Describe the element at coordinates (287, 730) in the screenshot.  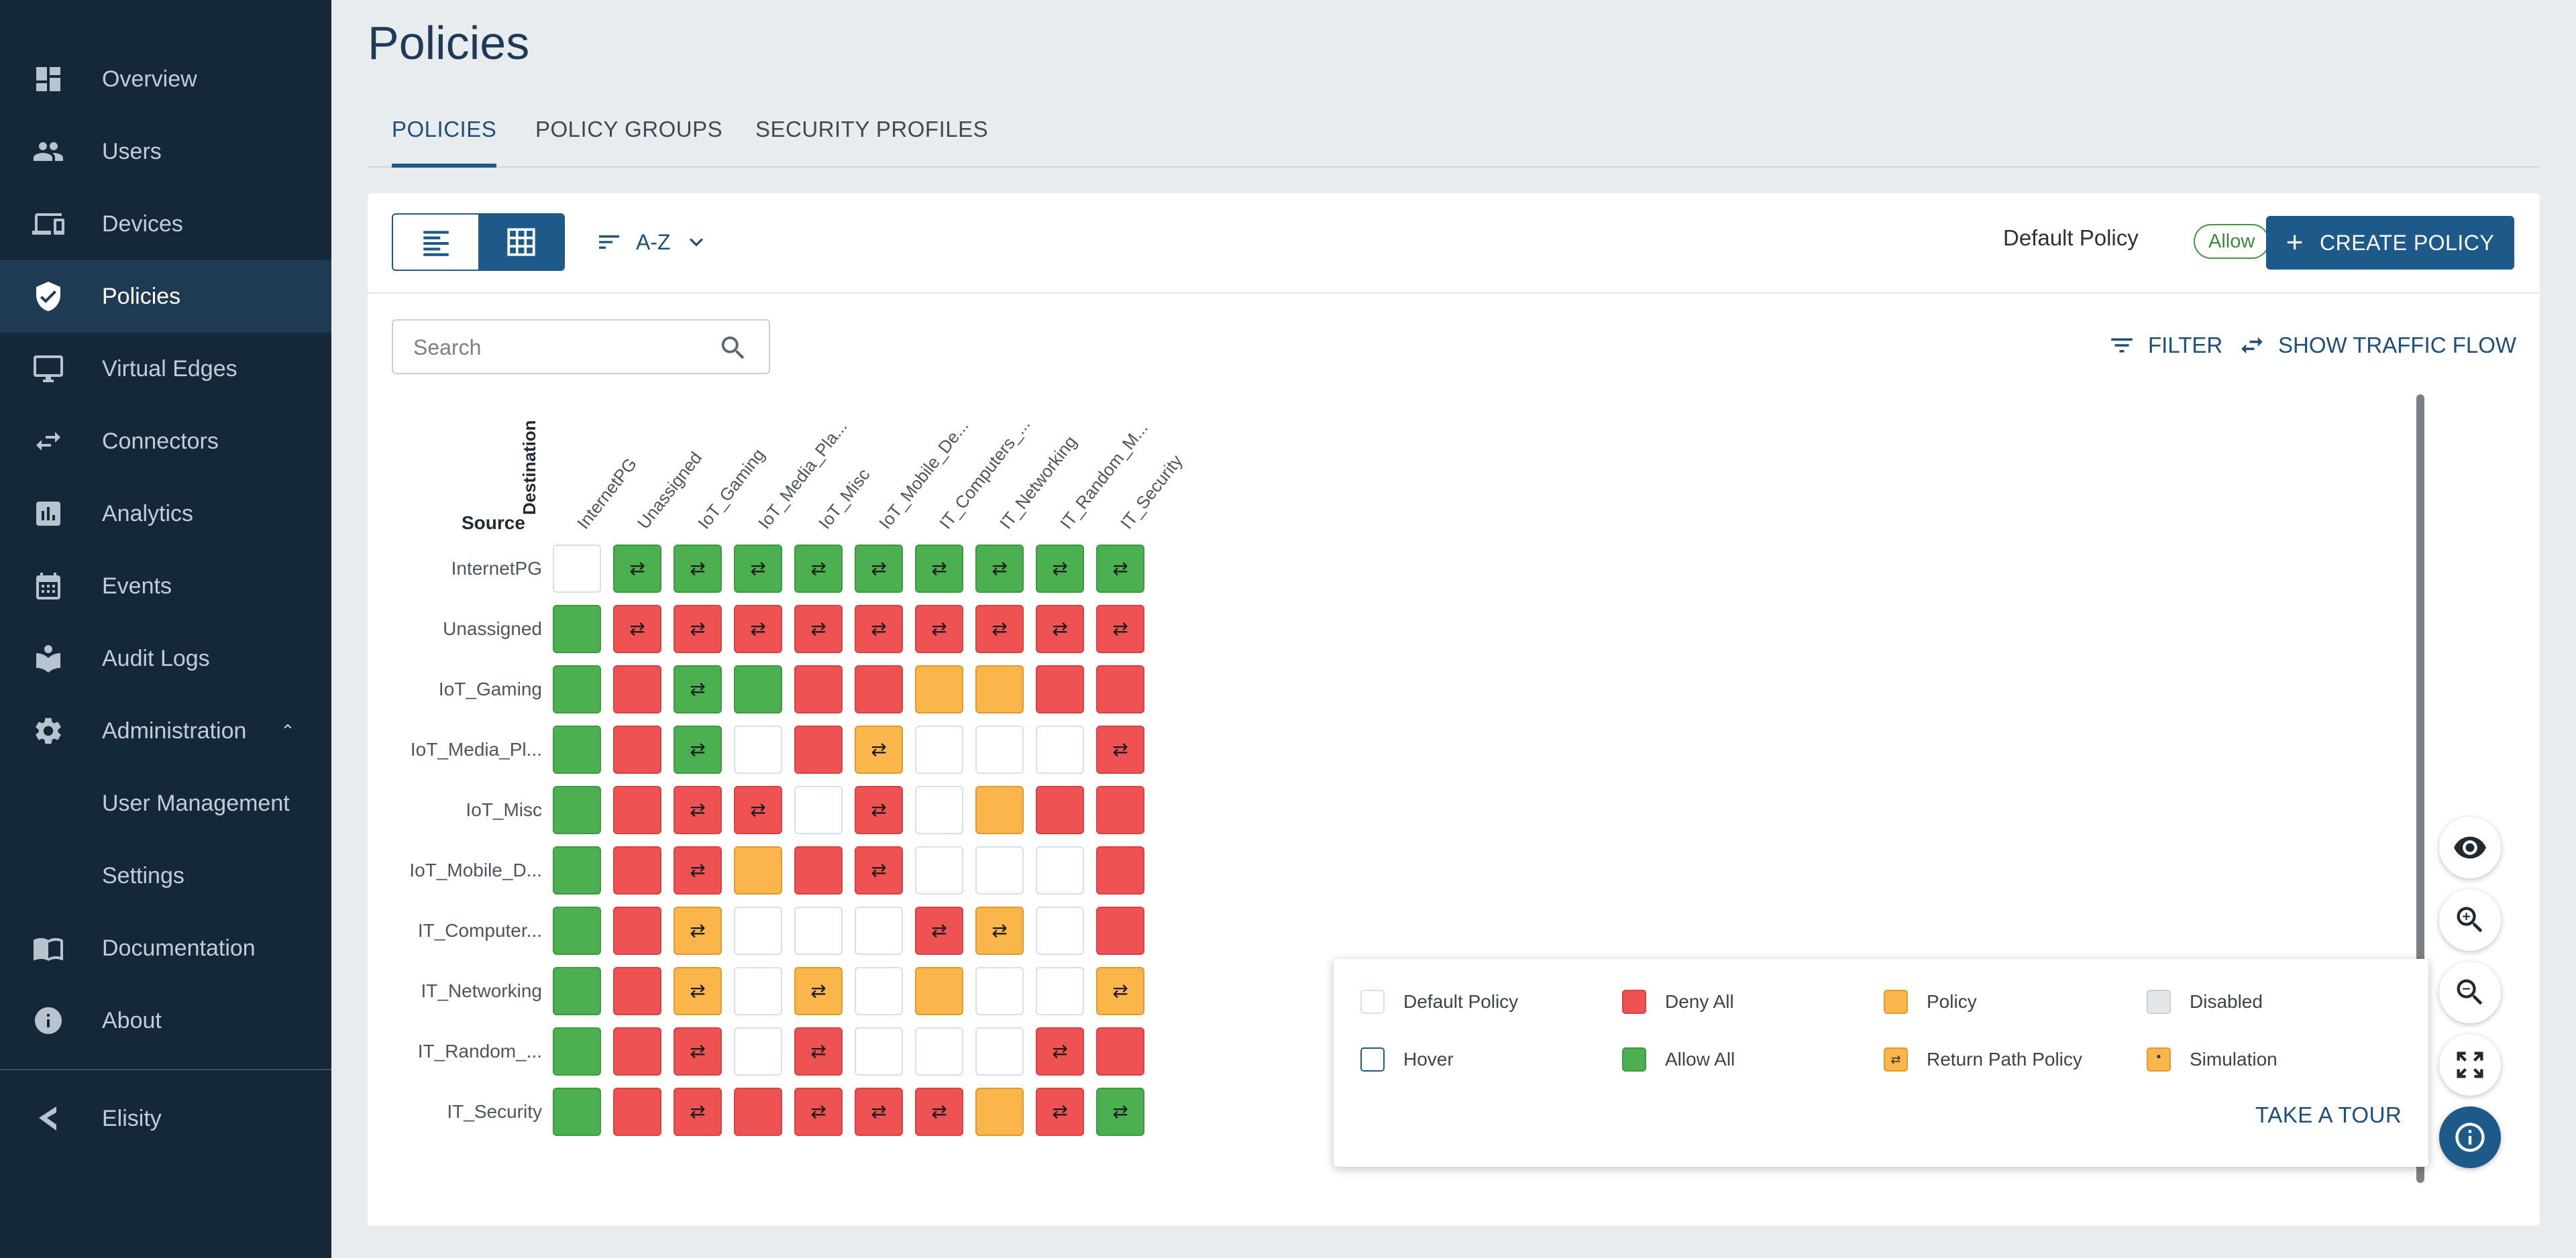
I see `chevron-up-icon: ⌃` at that location.